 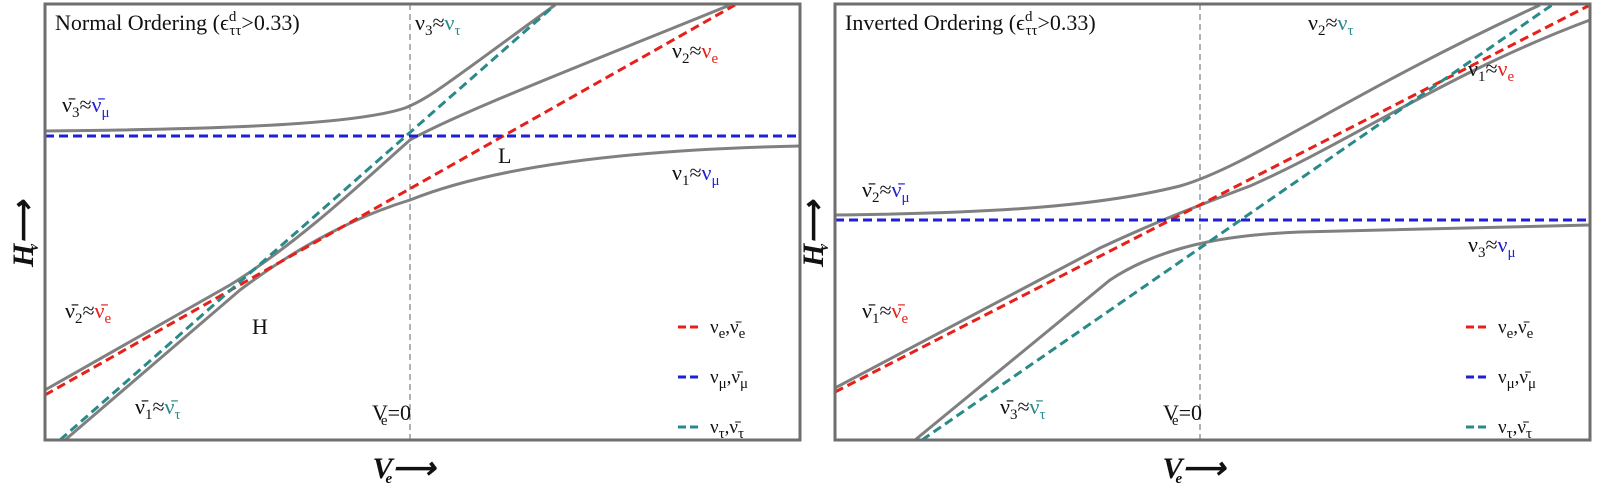 What do you see at coordinates (1517, 379) in the screenshot?
I see `legend-label: νμ,ν̄μ` at bounding box center [1517, 379].